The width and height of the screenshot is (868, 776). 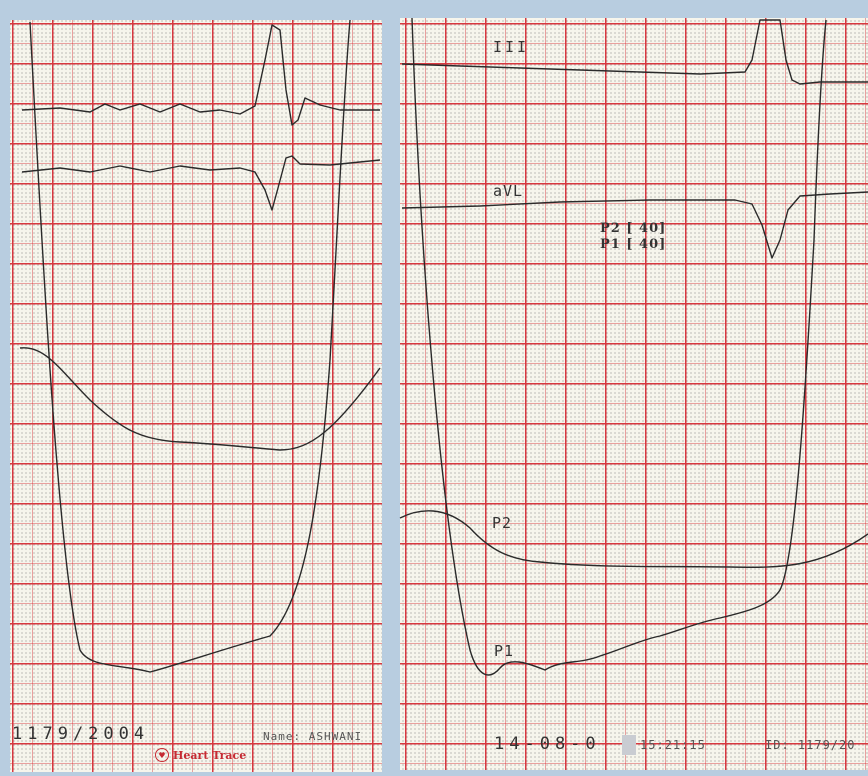 What do you see at coordinates (511, 47) in the screenshot?
I see `lead-iii-label: III` at bounding box center [511, 47].